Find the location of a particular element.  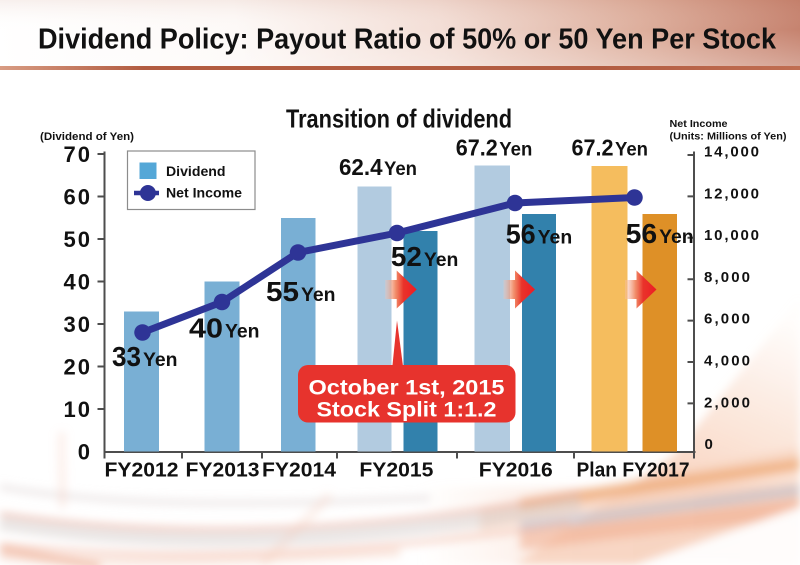

svg-text: (Dividend of Yen) is located at coordinates (87, 137).